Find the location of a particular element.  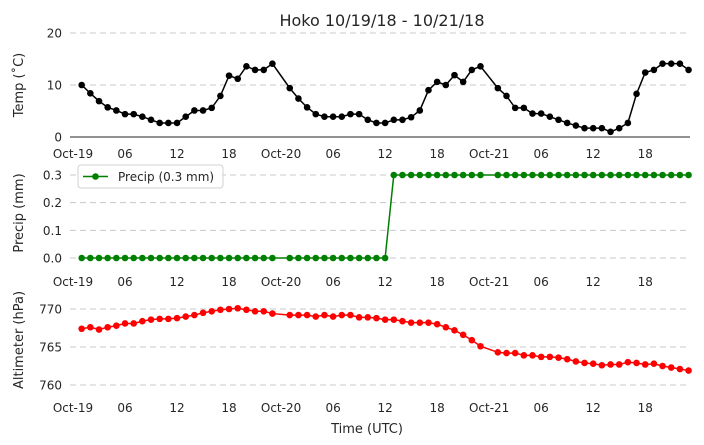

x-tick-label: Oct-21 is located at coordinates (489, 408).